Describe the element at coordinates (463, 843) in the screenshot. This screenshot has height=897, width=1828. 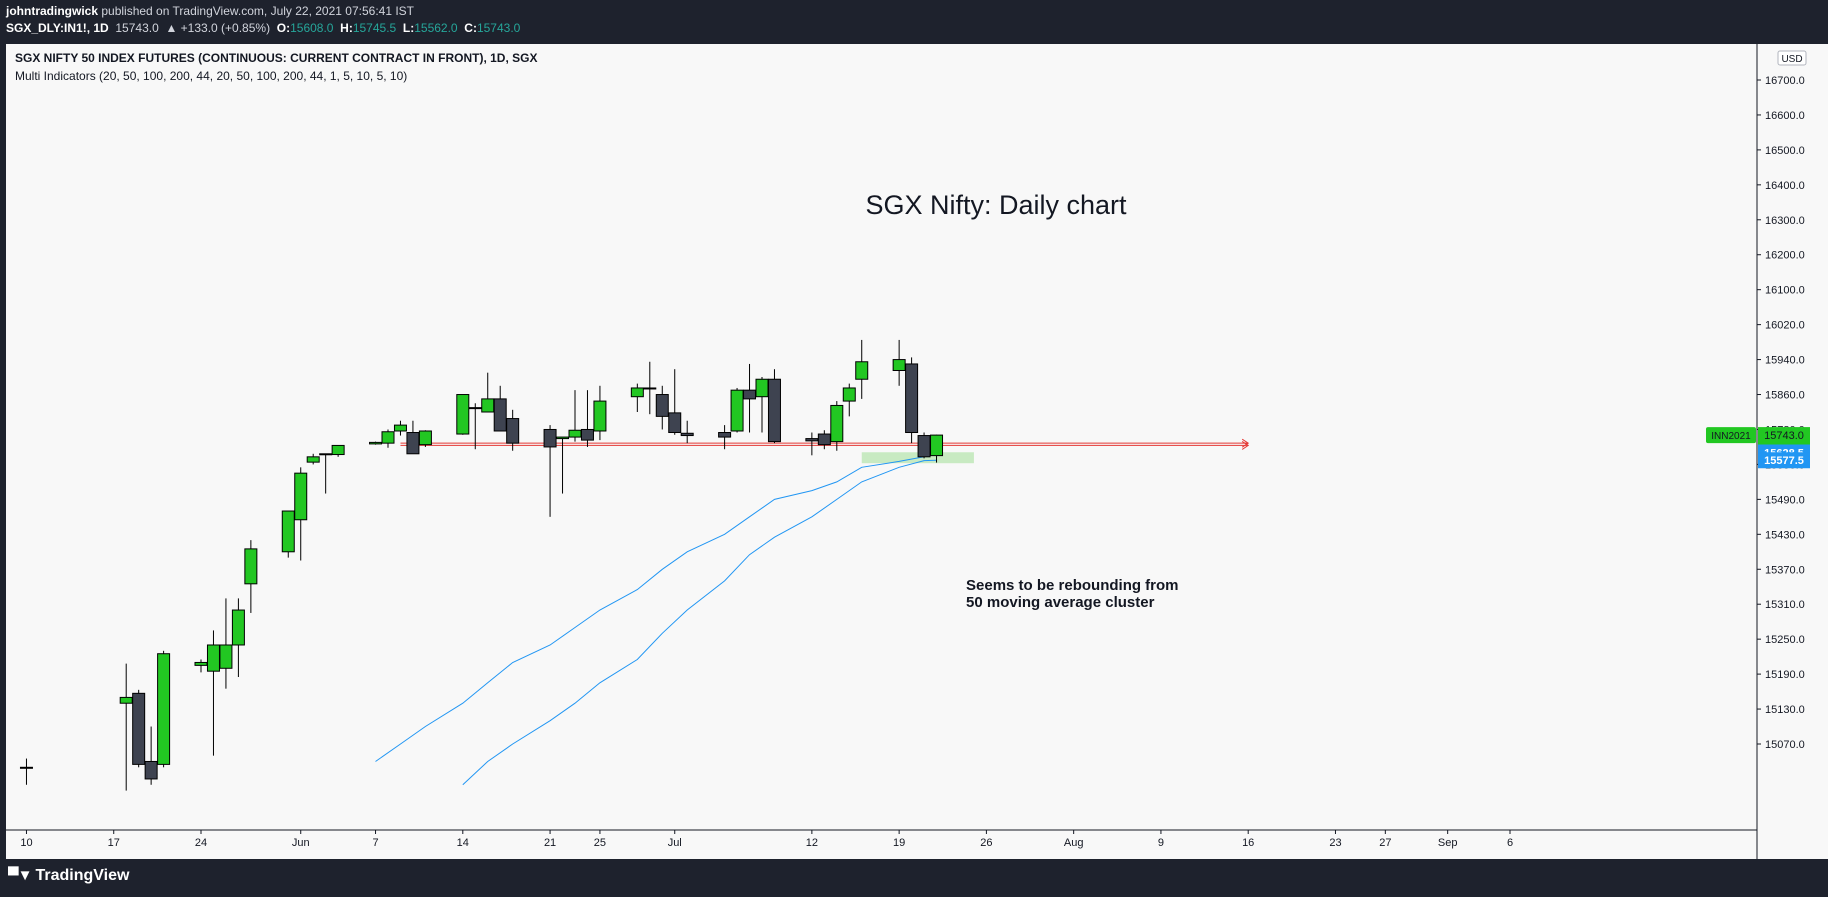
I see `x-tick-label: 14` at that location.